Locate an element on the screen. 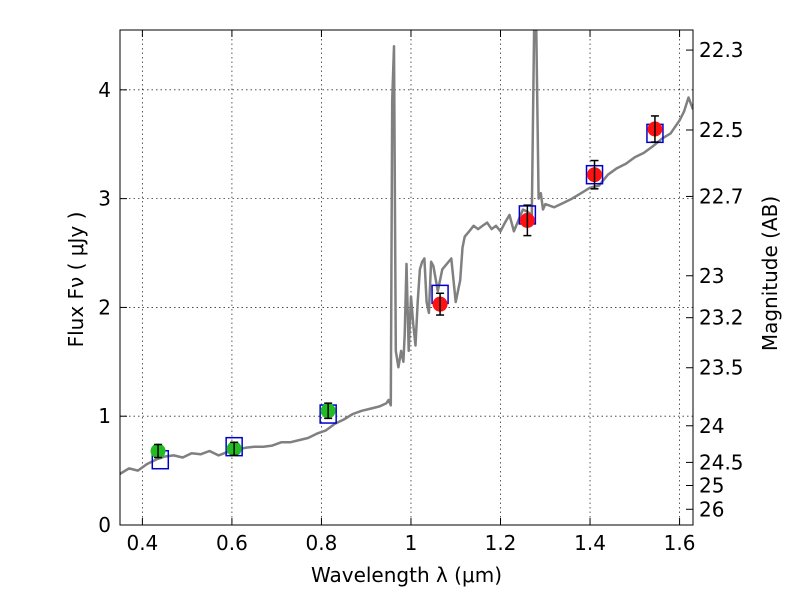 This screenshot has height=600, width=800. y-tick-label: 4 is located at coordinates (104, 90).